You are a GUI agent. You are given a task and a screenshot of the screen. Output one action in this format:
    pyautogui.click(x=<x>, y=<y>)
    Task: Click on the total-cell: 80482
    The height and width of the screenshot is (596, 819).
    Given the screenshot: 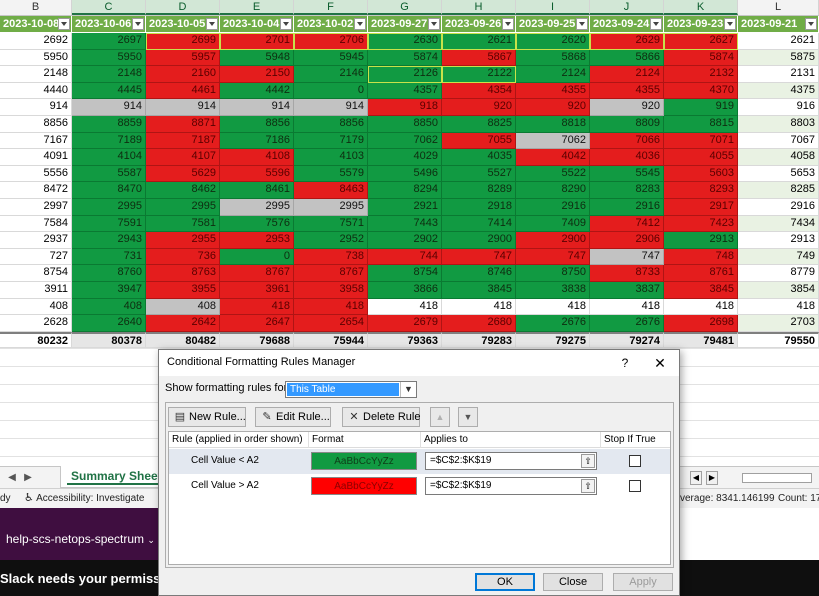 What is the action you would take?
    pyautogui.click(x=183, y=340)
    